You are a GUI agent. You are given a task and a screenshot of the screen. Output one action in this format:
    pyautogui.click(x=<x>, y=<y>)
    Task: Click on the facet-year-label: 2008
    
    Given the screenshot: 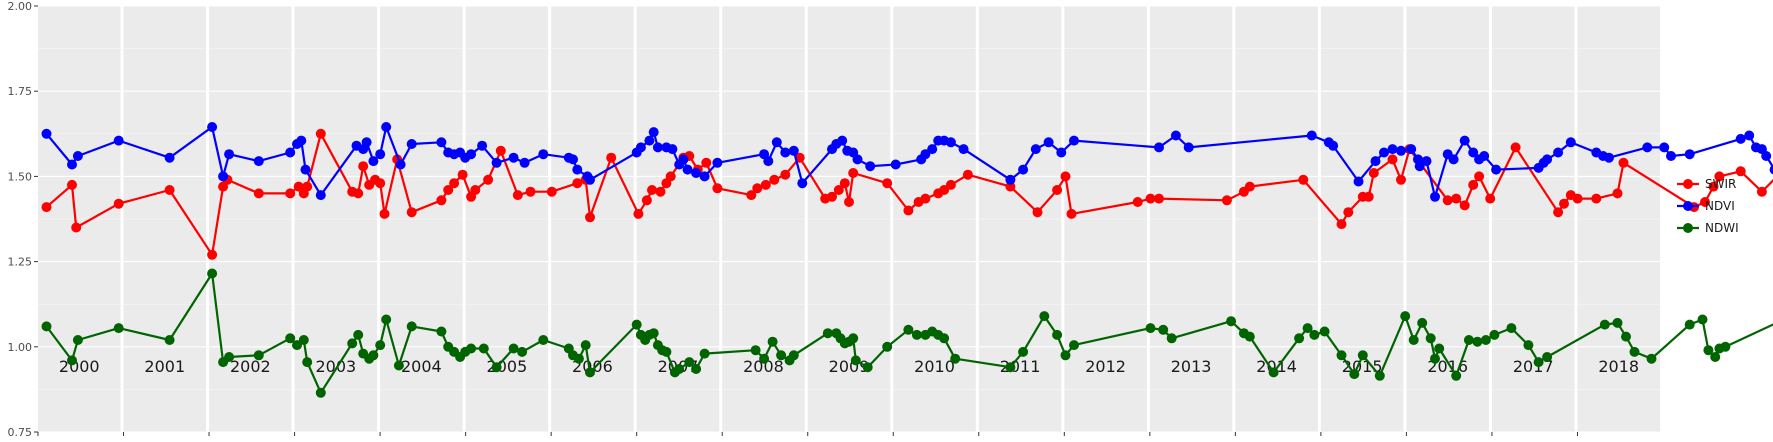 What is the action you would take?
    pyautogui.click(x=763, y=366)
    